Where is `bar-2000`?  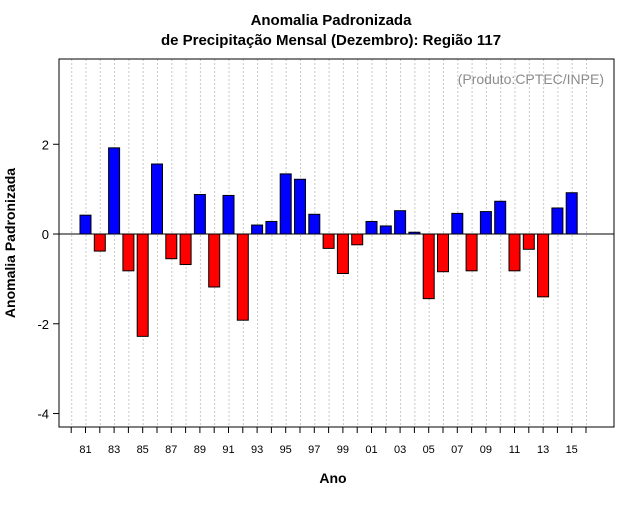 bar-2000 is located at coordinates (357, 239).